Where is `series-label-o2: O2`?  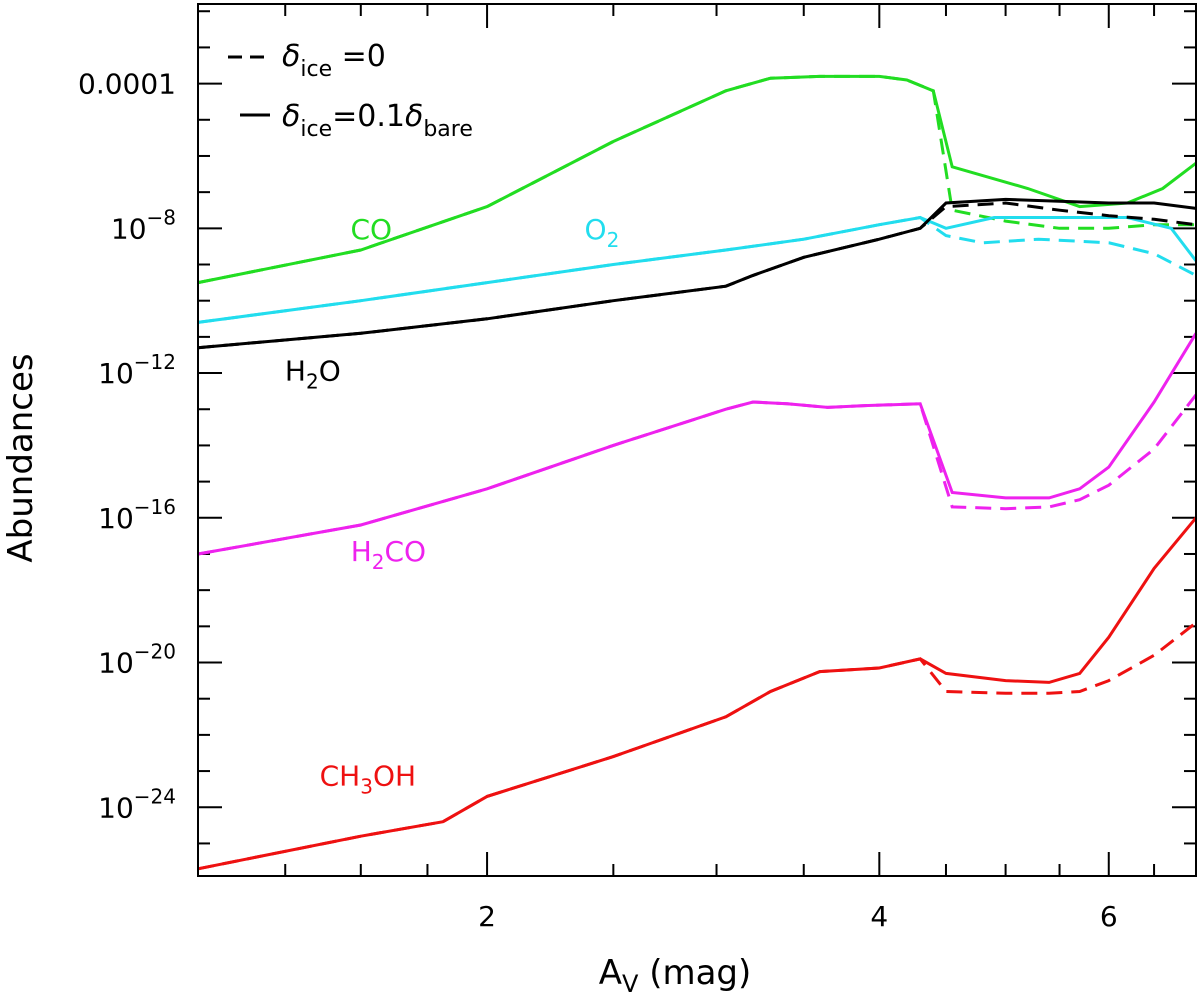 series-label-o2: O2 is located at coordinates (602, 232).